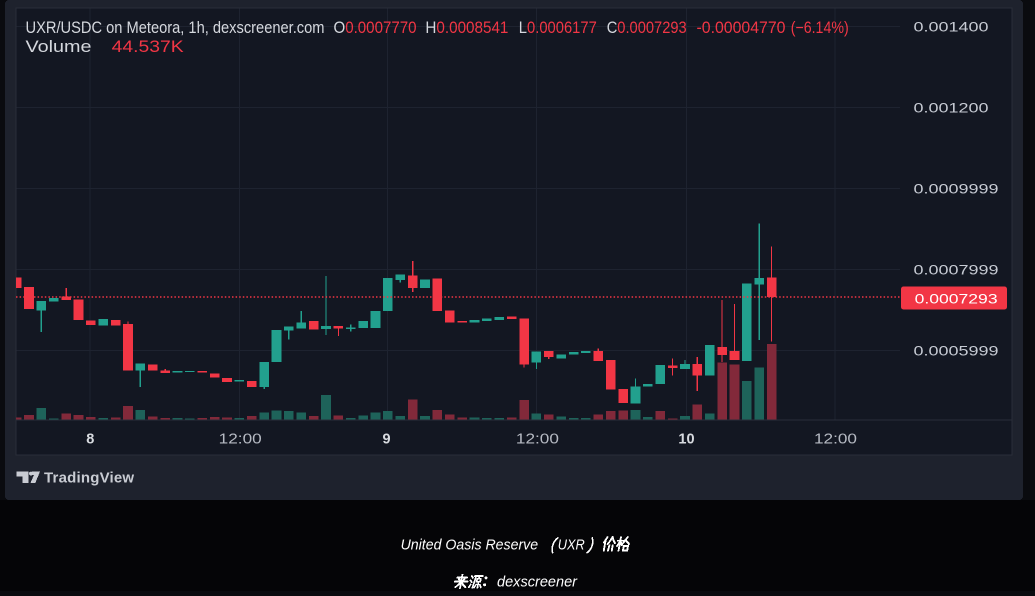 This screenshot has width=1035, height=596. Describe the element at coordinates (537, 582) in the screenshot. I see `svg-text: dexscreener` at that location.